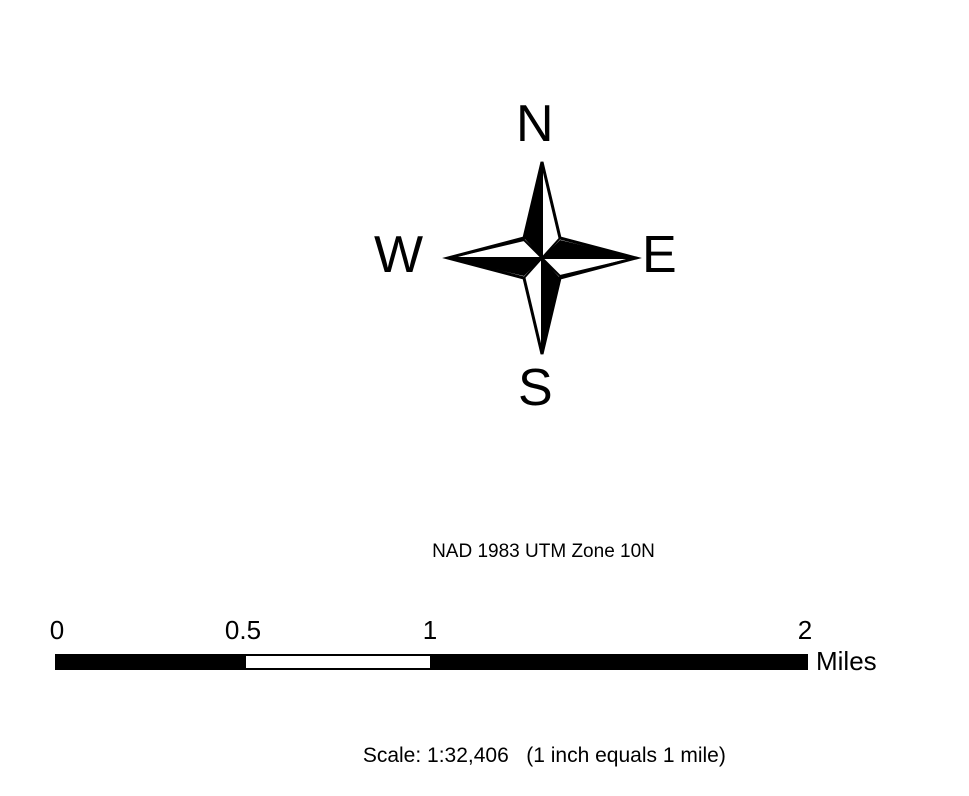  I want to click on scale-tick-label-0-5: 0.5, so click(243, 630).